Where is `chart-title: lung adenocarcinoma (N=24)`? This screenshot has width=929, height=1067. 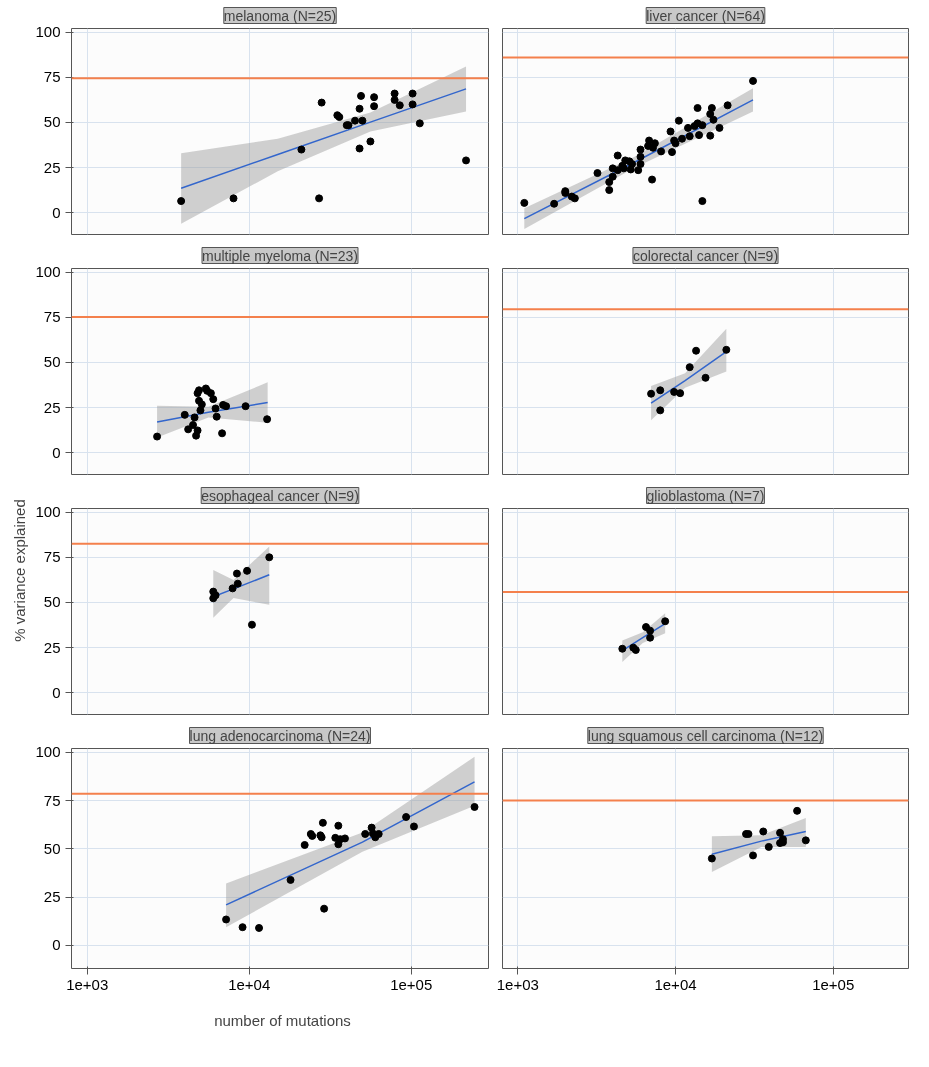 chart-title: lung adenocarcinoma (N=24) is located at coordinates (280, 735).